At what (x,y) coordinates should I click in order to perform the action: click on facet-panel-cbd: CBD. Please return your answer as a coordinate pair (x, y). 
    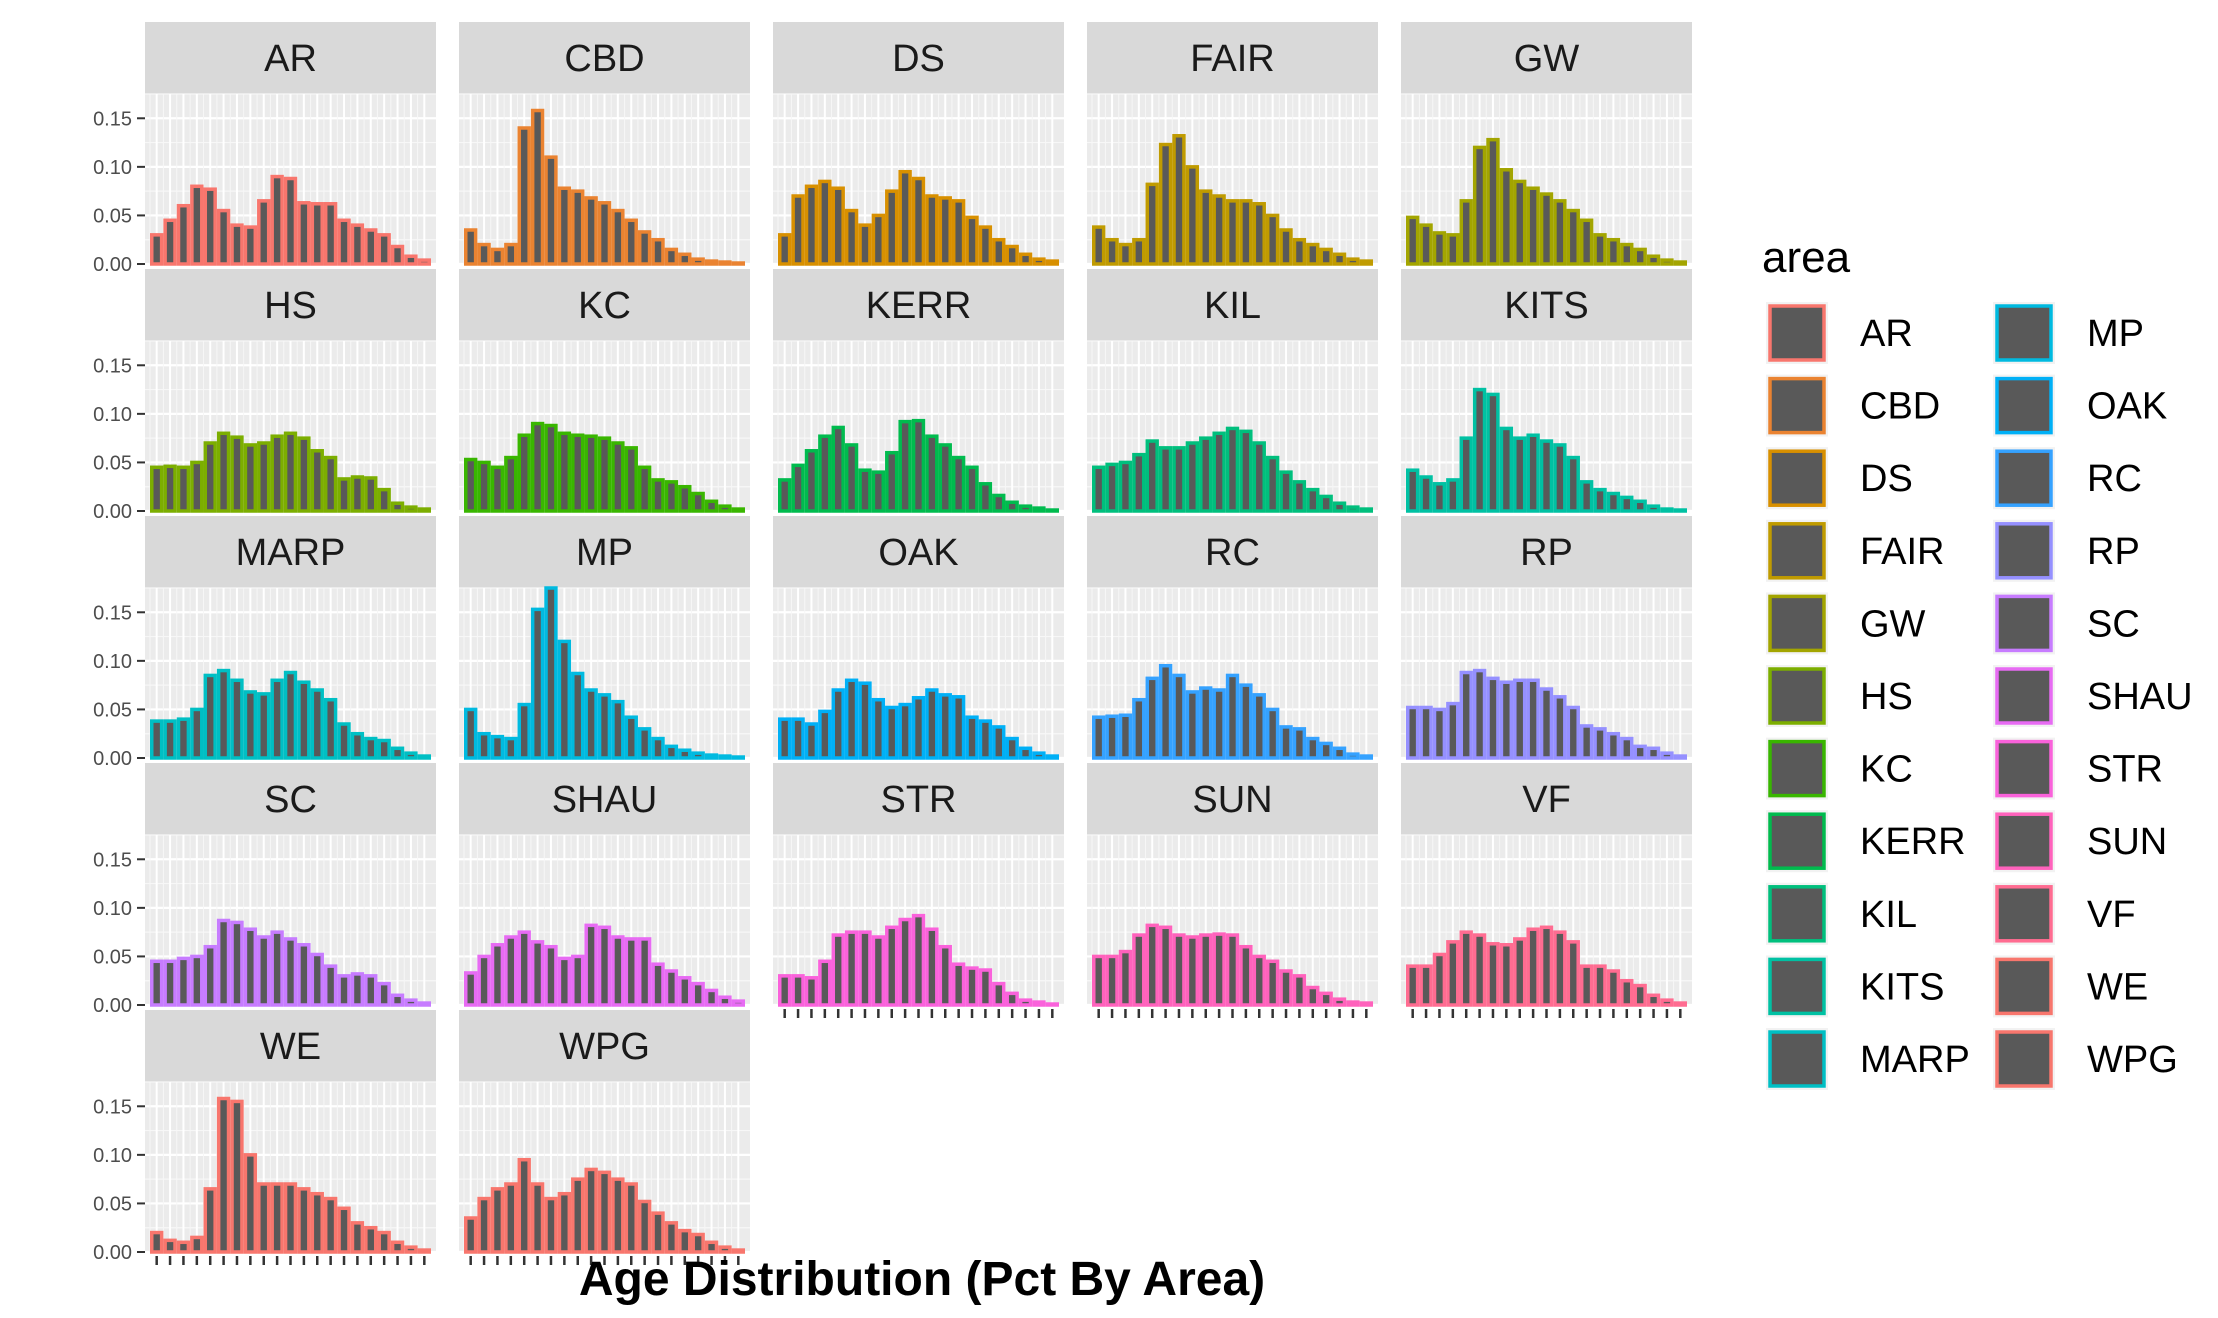
    Looking at the image, I should click on (604, 144).